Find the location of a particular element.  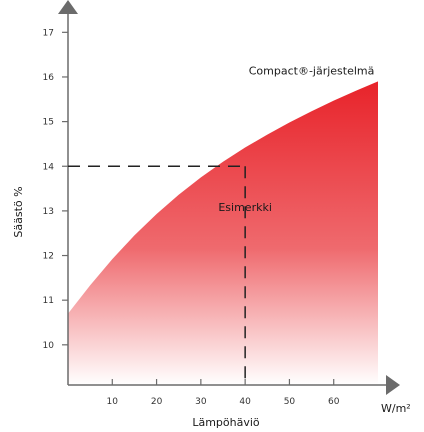

y-axis-title: Säästö % is located at coordinates (18, 211).